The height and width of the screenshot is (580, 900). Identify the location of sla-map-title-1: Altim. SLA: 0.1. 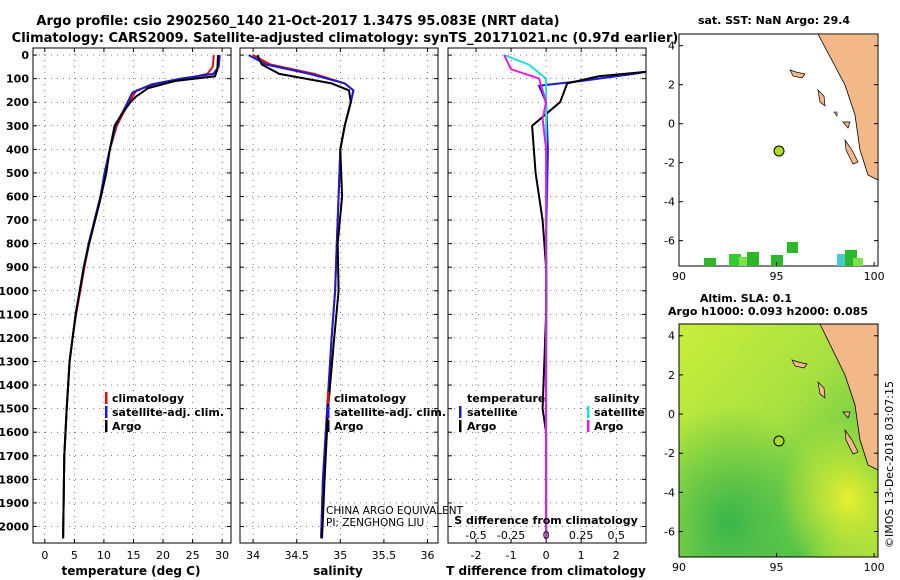
(746, 298).